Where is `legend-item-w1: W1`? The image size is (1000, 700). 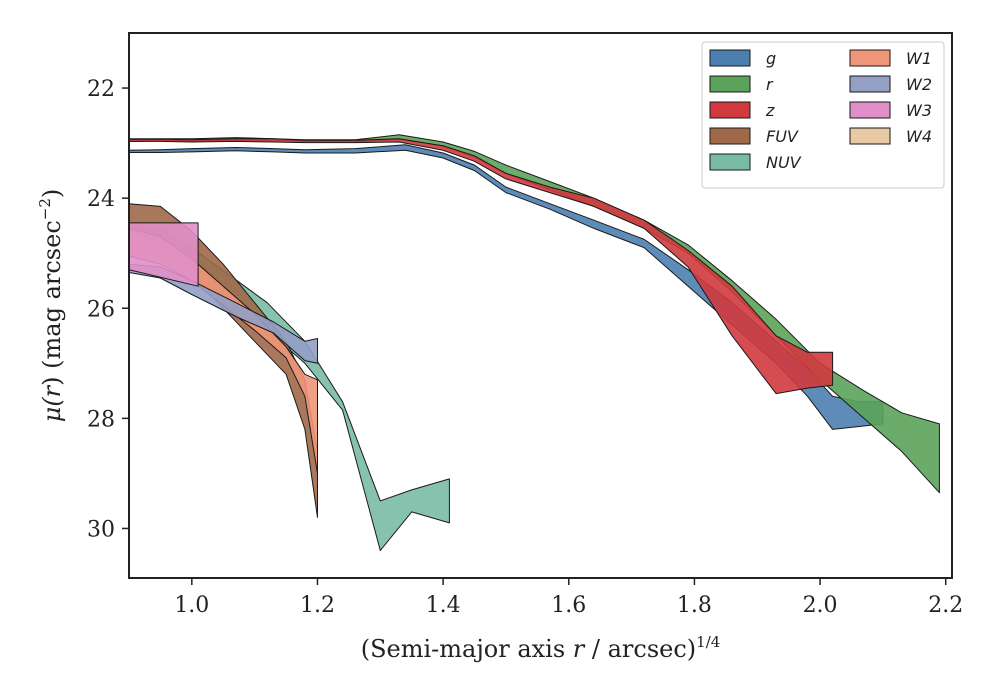
legend-item-w1: W1 is located at coordinates (890, 58).